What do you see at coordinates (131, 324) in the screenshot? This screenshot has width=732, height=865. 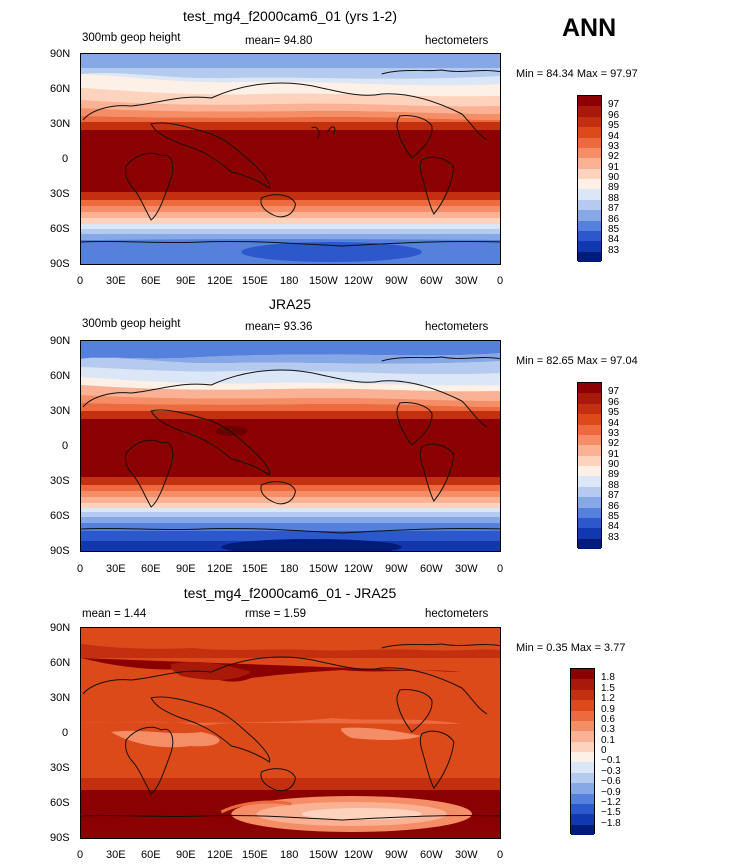 I see `panel2-left-label: 300mb geop height` at bounding box center [131, 324].